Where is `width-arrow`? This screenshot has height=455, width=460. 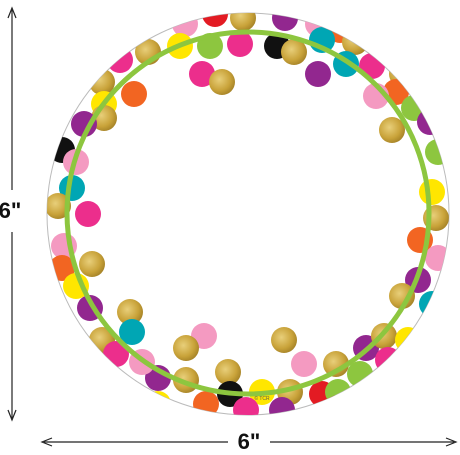 width-arrow is located at coordinates (249, 442).